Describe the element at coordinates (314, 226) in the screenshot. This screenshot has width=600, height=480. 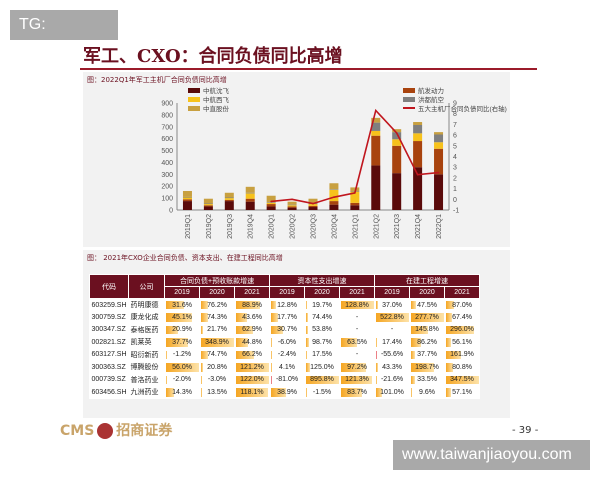
I see `x-tick-label: 2020Q3` at that location.